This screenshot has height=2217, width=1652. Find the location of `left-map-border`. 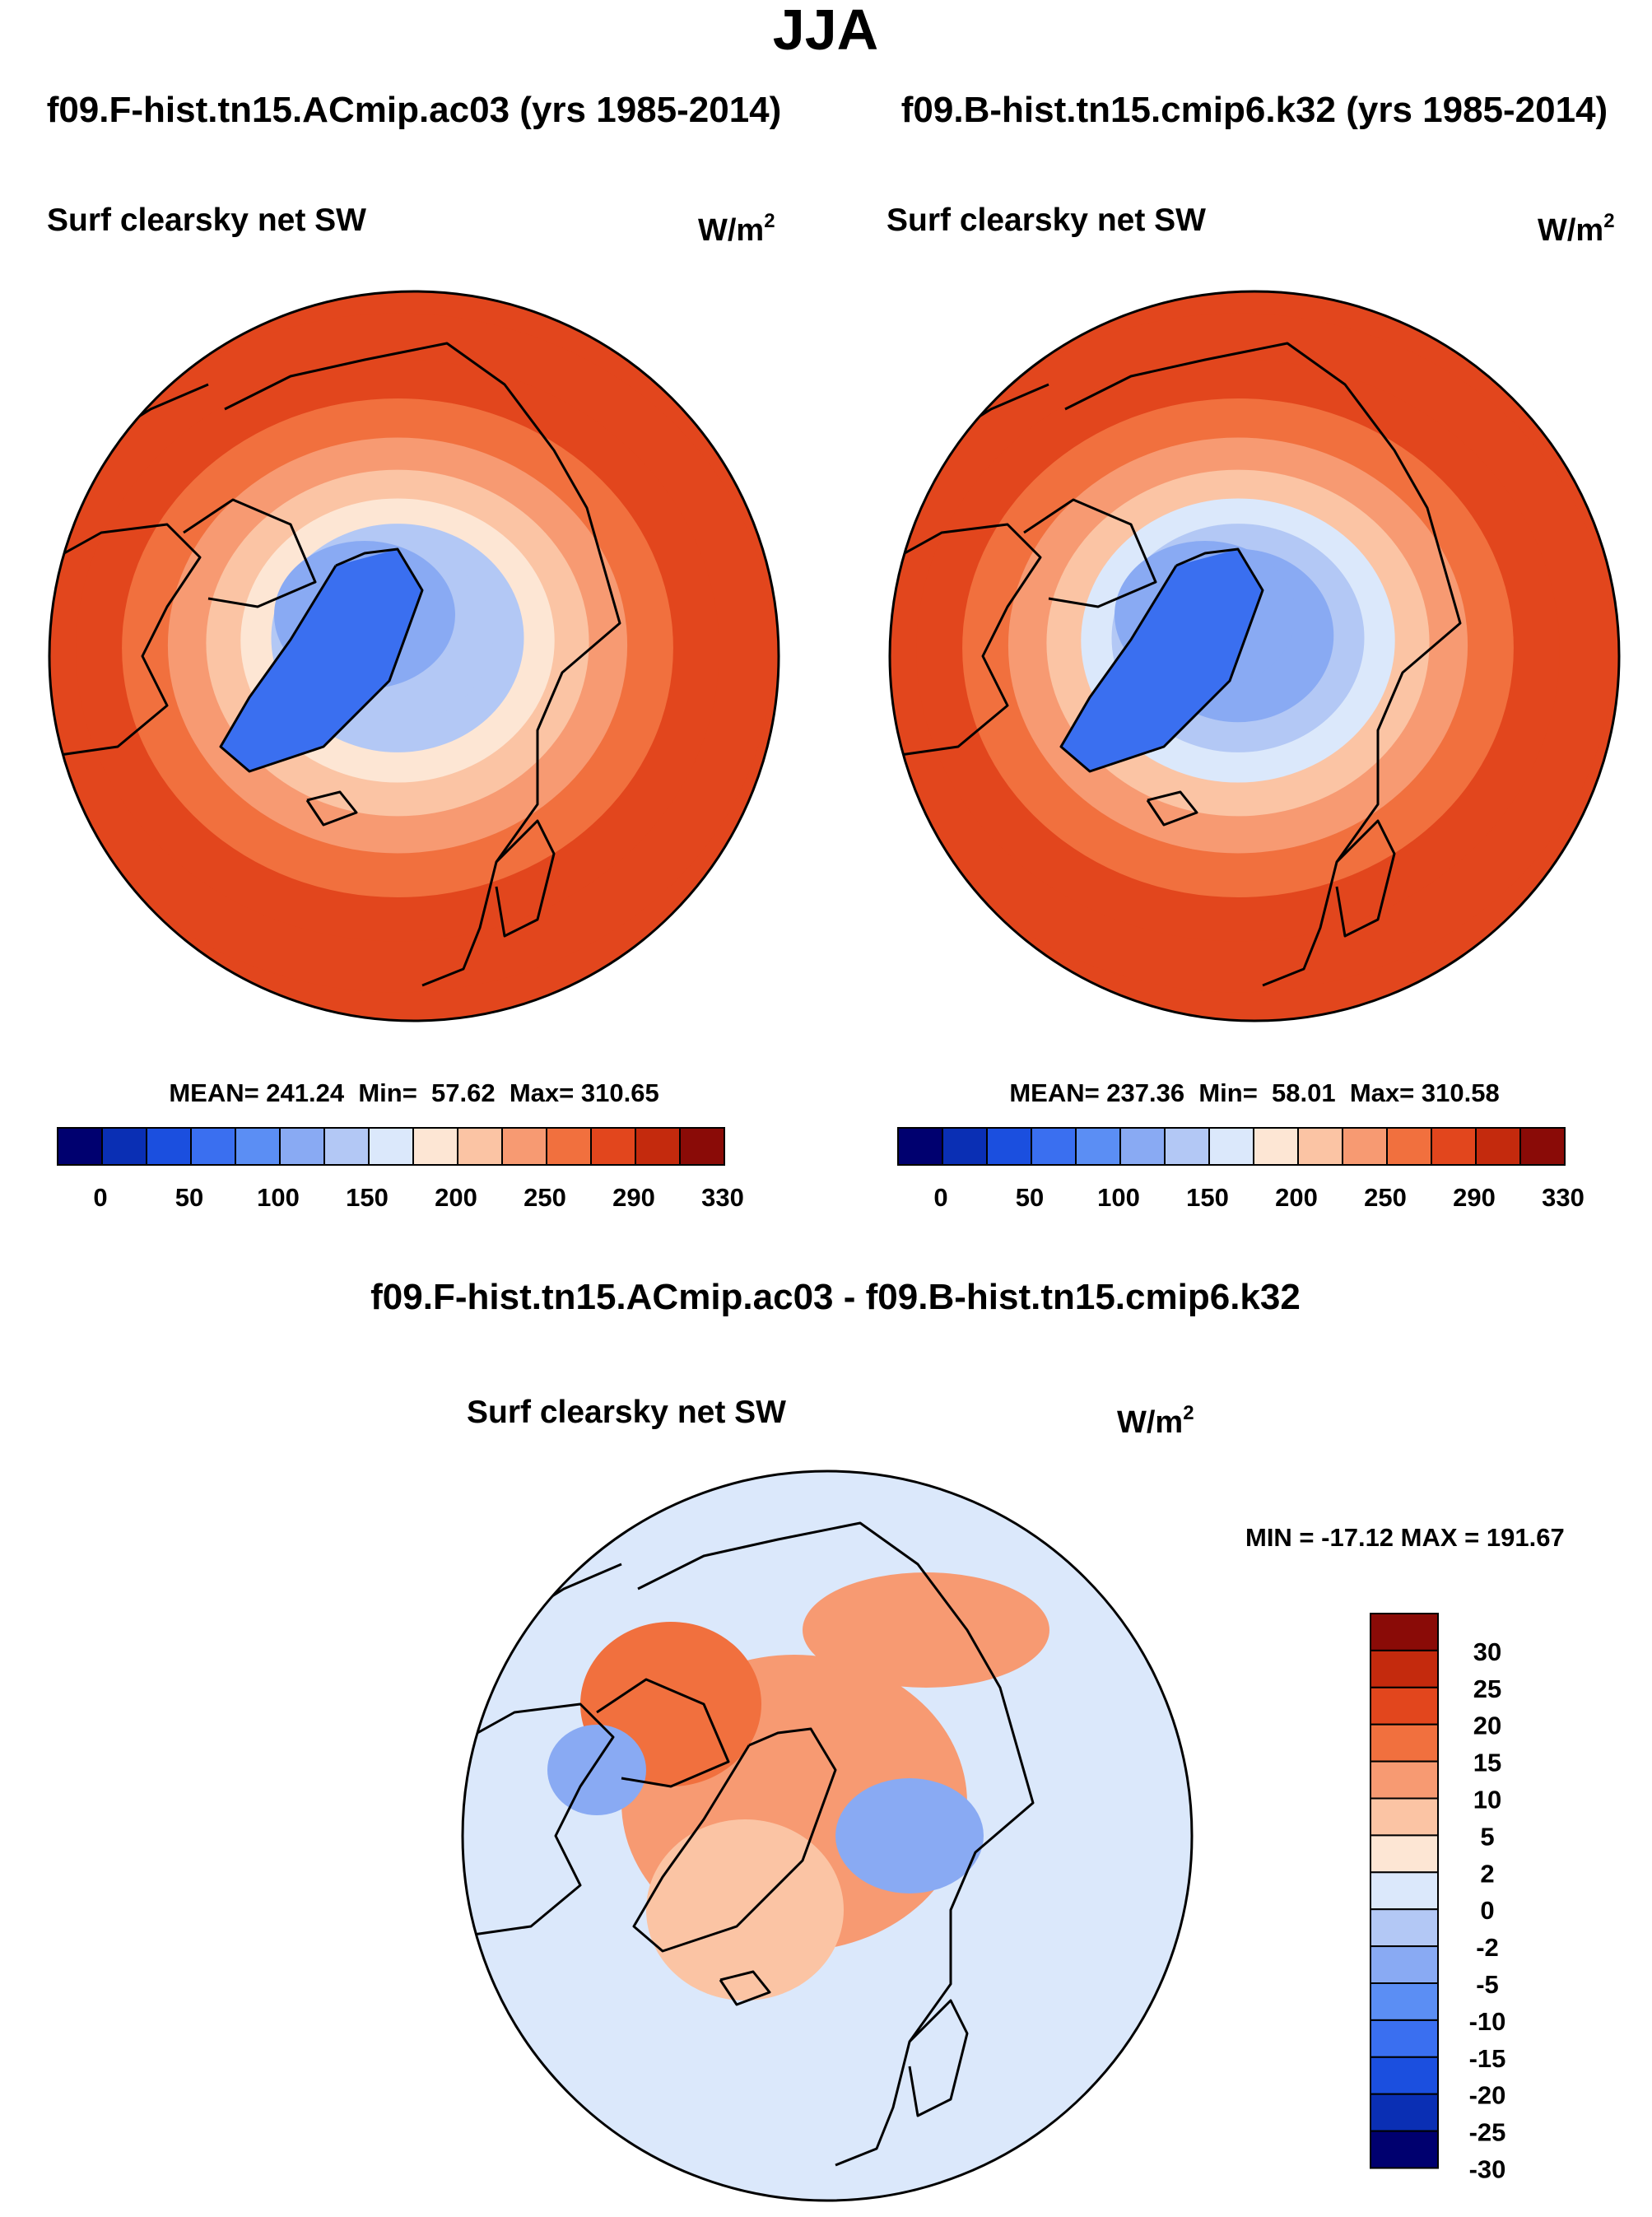

left-map-border is located at coordinates (414, 656).